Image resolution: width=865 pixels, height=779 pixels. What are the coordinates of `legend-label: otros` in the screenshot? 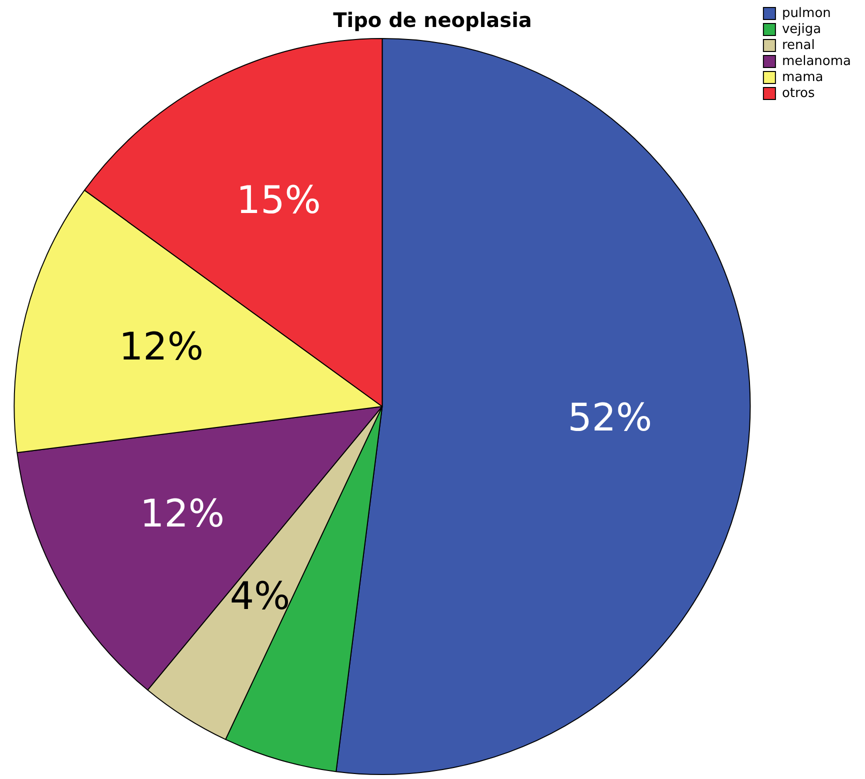 It's located at (798, 93).